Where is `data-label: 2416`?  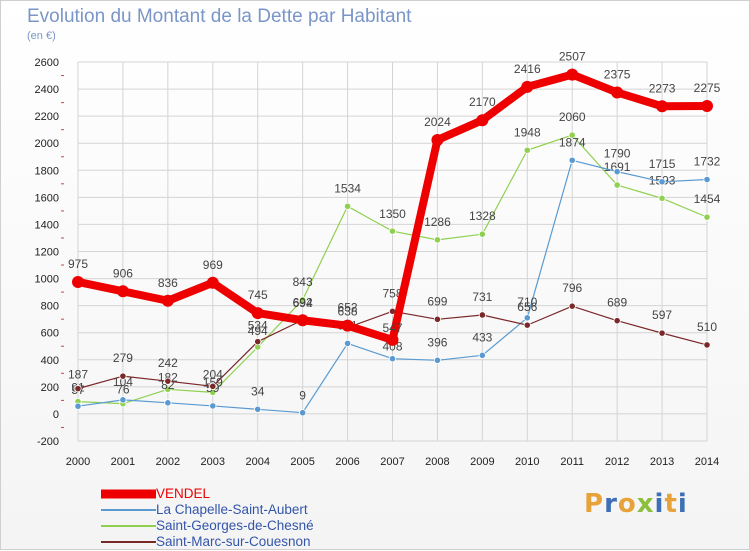
data-label: 2416 is located at coordinates (527, 69).